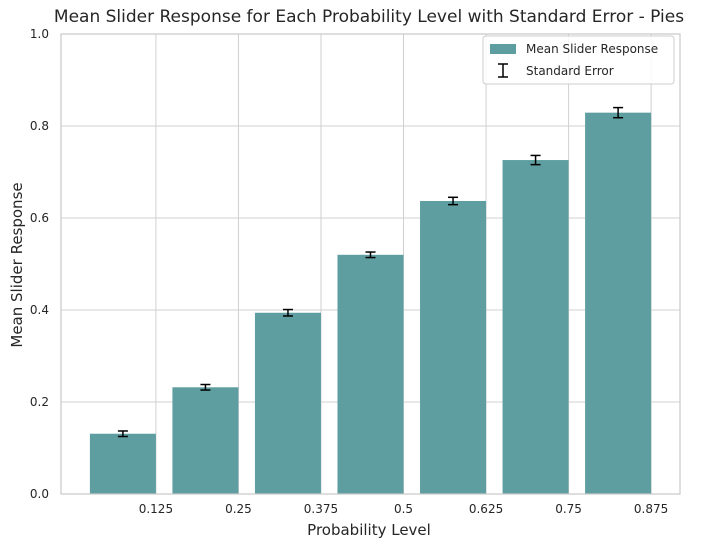 The height and width of the screenshot is (547, 713). I want to click on x-tick-label: 0.75, so click(568, 509).